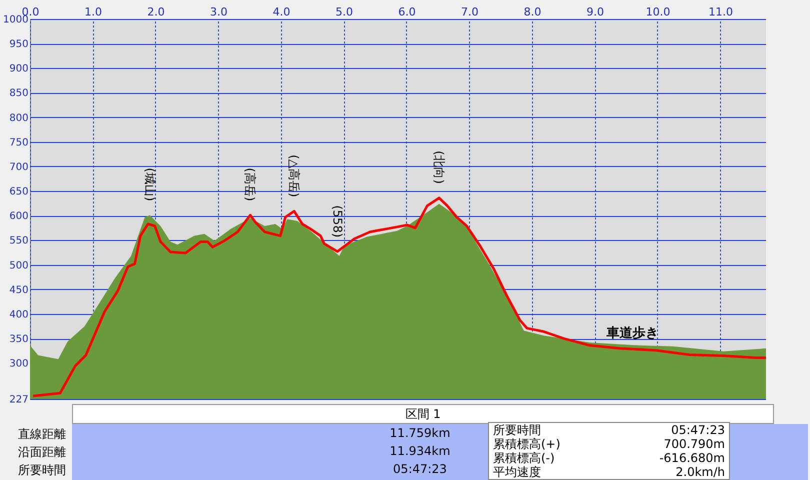 The image size is (810, 480). I want to click on annotation: (北向), so click(439, 167).